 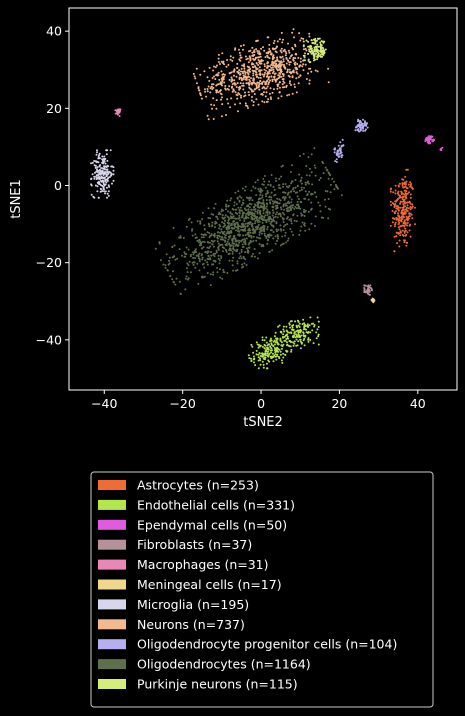 What do you see at coordinates (267, 644) in the screenshot?
I see `legend-label: Oligodendrocyte progenitor cells (n=104)` at bounding box center [267, 644].